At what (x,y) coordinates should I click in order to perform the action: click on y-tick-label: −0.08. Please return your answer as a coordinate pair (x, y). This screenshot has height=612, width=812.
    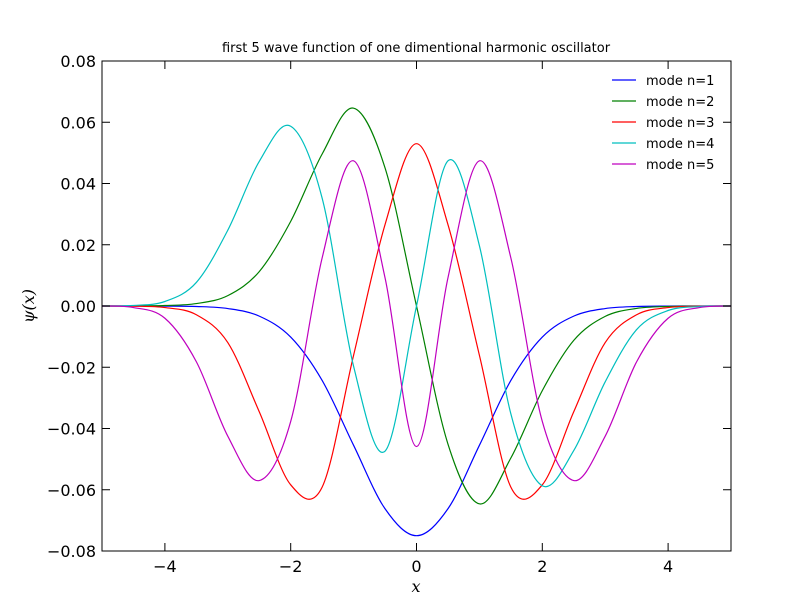
    Looking at the image, I should click on (71, 551).